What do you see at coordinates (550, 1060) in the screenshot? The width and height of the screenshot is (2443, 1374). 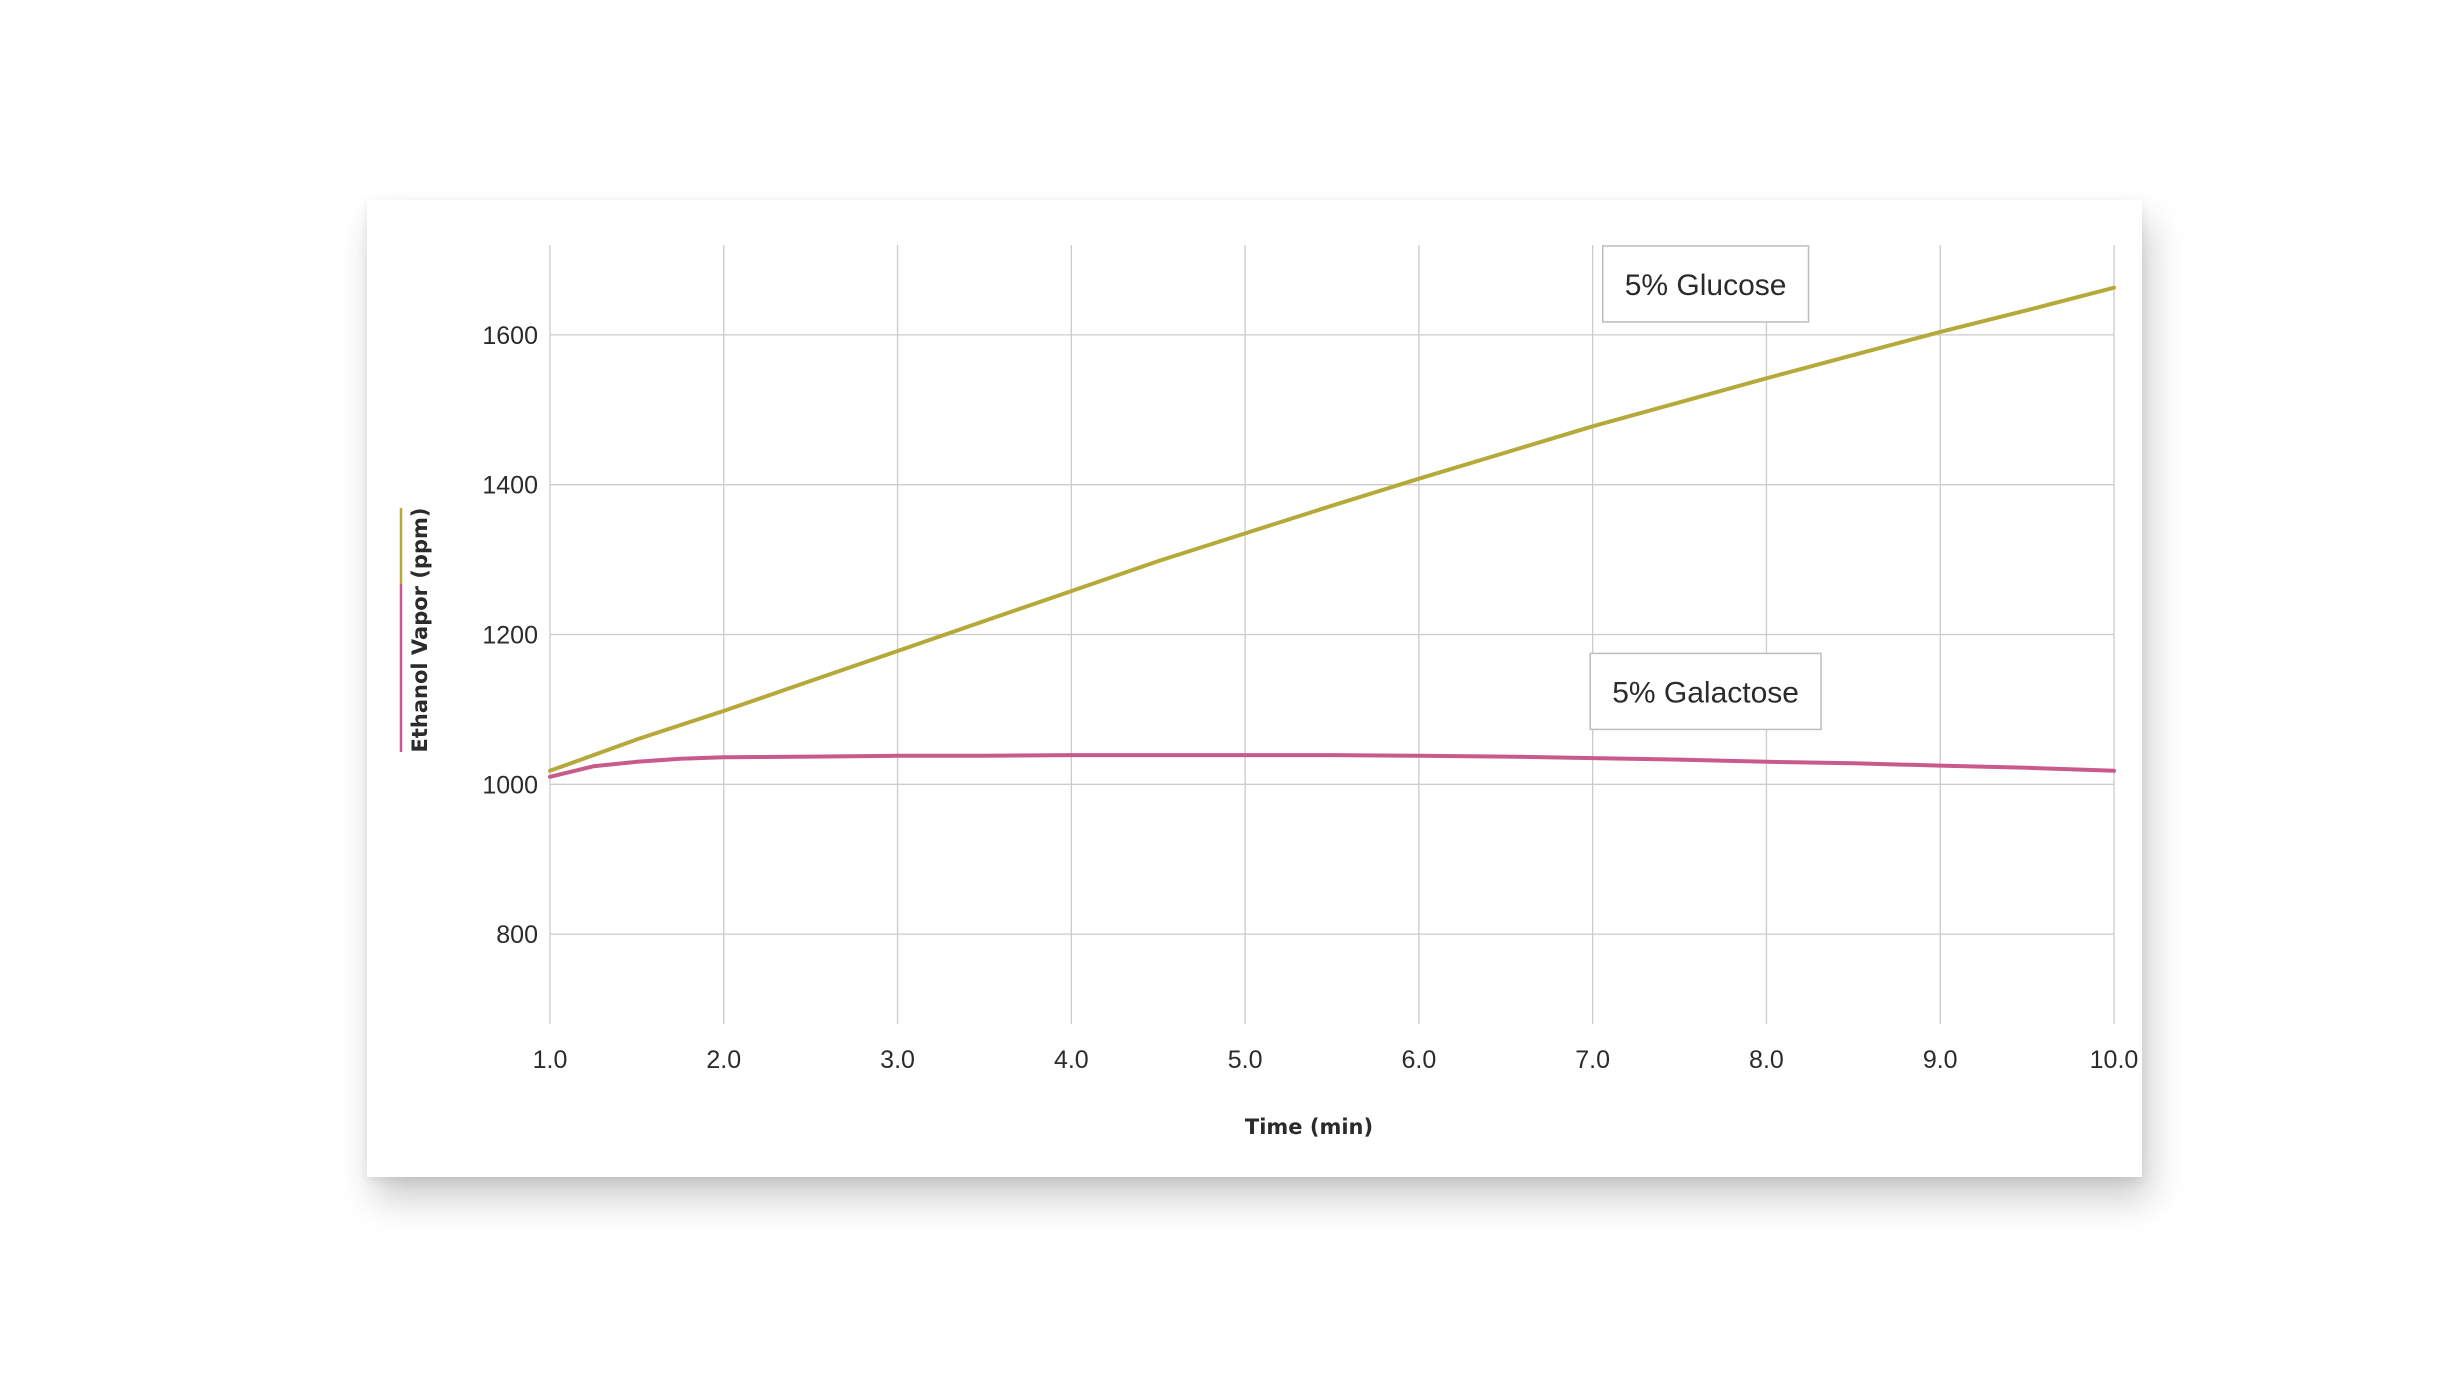 I see `x-tick-label: 1.0` at bounding box center [550, 1060].